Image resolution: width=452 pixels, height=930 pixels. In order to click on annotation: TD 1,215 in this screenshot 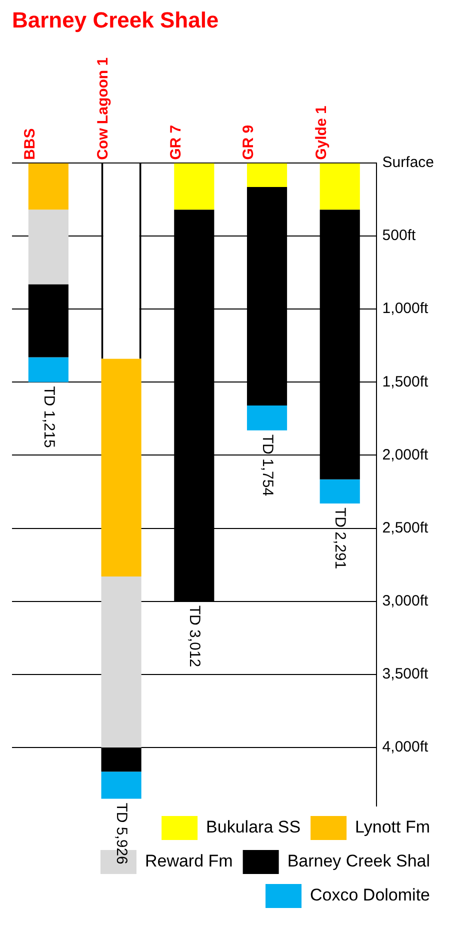, I will do `click(49, 417)`.